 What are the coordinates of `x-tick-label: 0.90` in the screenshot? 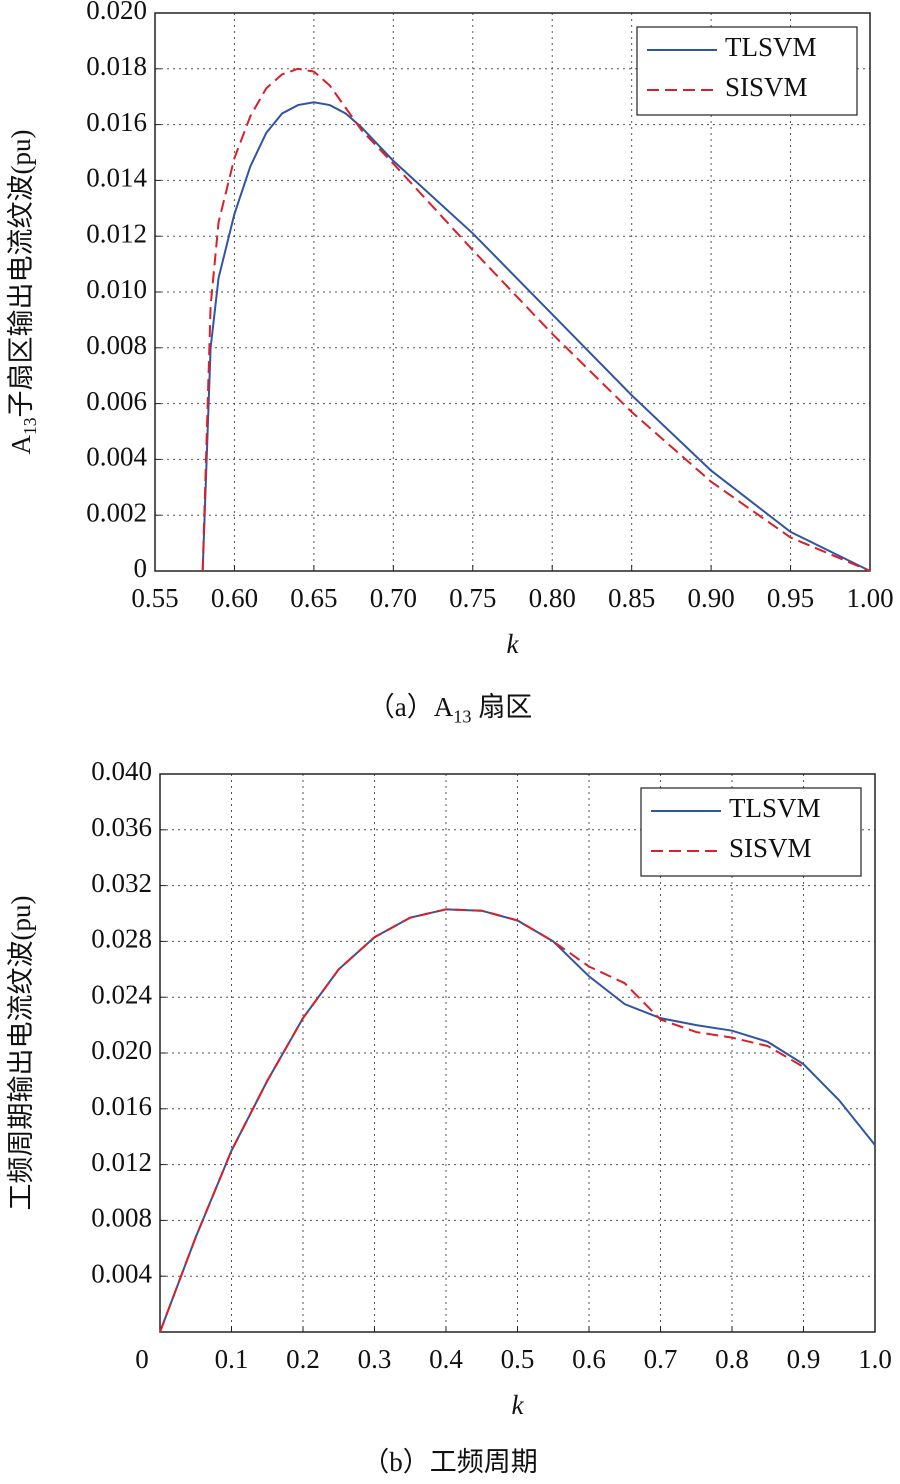 It's located at (710, 598).